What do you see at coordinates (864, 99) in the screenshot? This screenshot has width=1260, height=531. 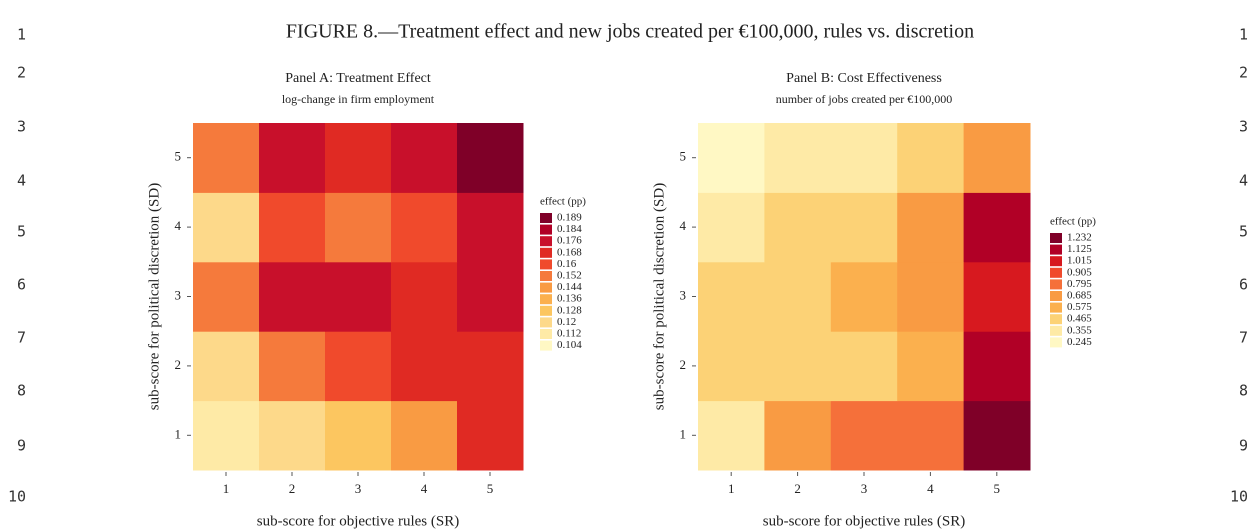 I see `panel-subtitle: number of jobs created per €100,000` at bounding box center [864, 99].